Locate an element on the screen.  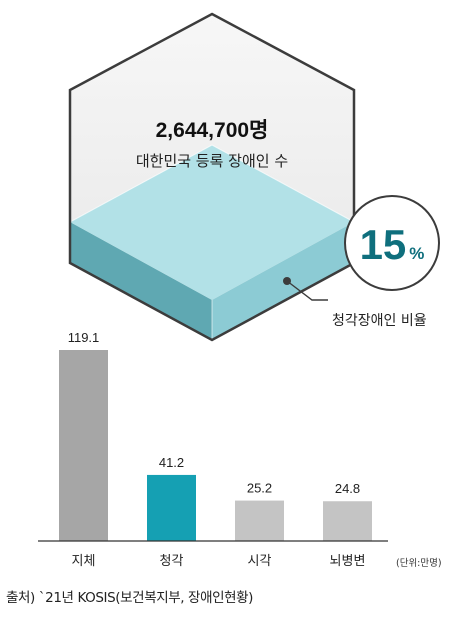
category-label: 지체 is located at coordinates (84, 561).